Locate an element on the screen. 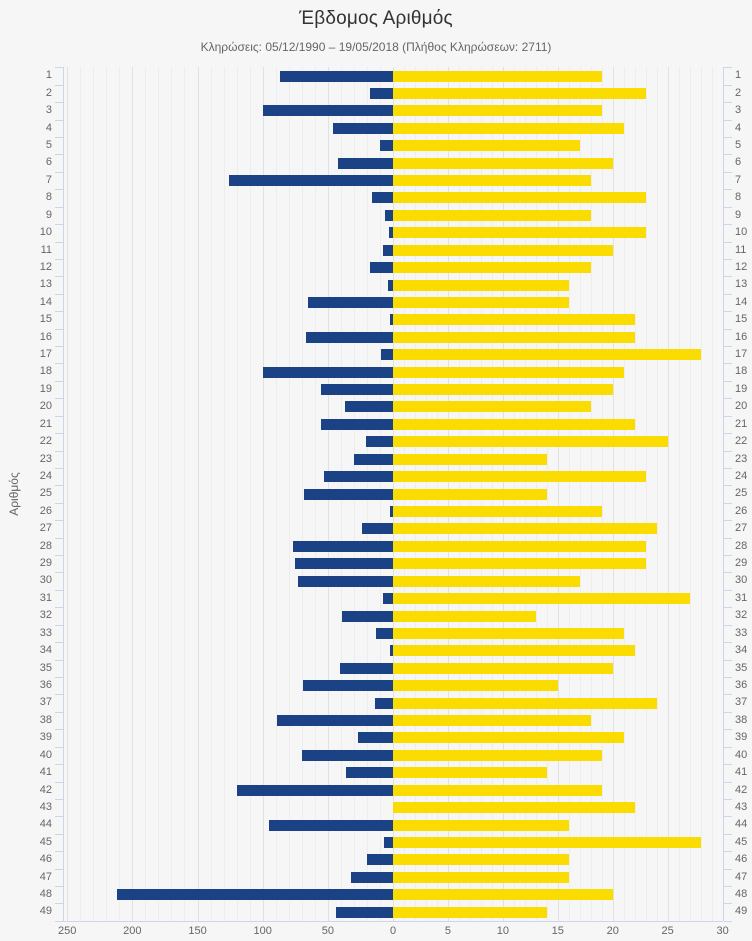 This screenshot has width=752, height=941. row-label-left: 43 is located at coordinates (45, 806).